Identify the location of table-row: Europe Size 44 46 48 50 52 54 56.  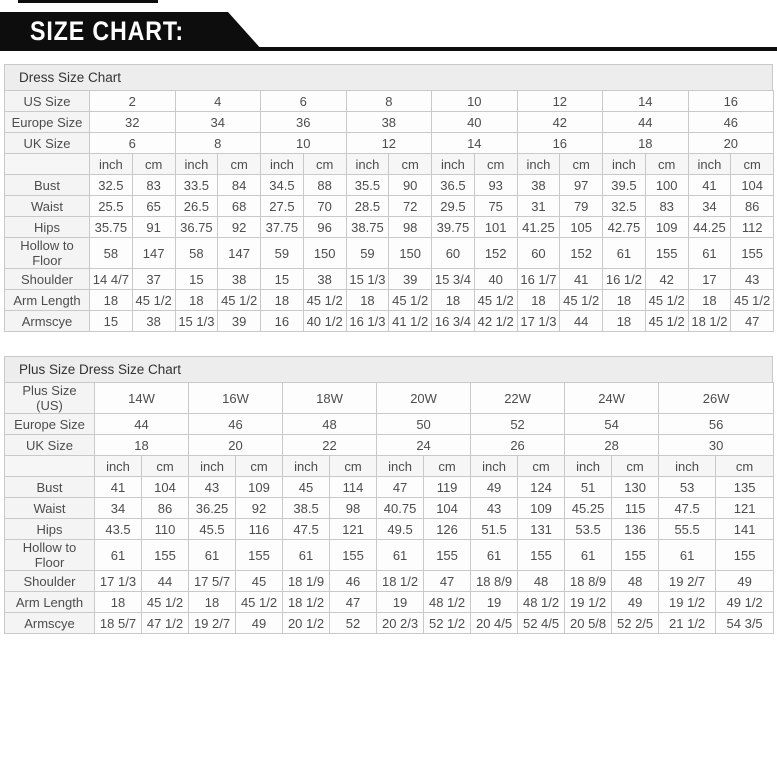
(389, 424).